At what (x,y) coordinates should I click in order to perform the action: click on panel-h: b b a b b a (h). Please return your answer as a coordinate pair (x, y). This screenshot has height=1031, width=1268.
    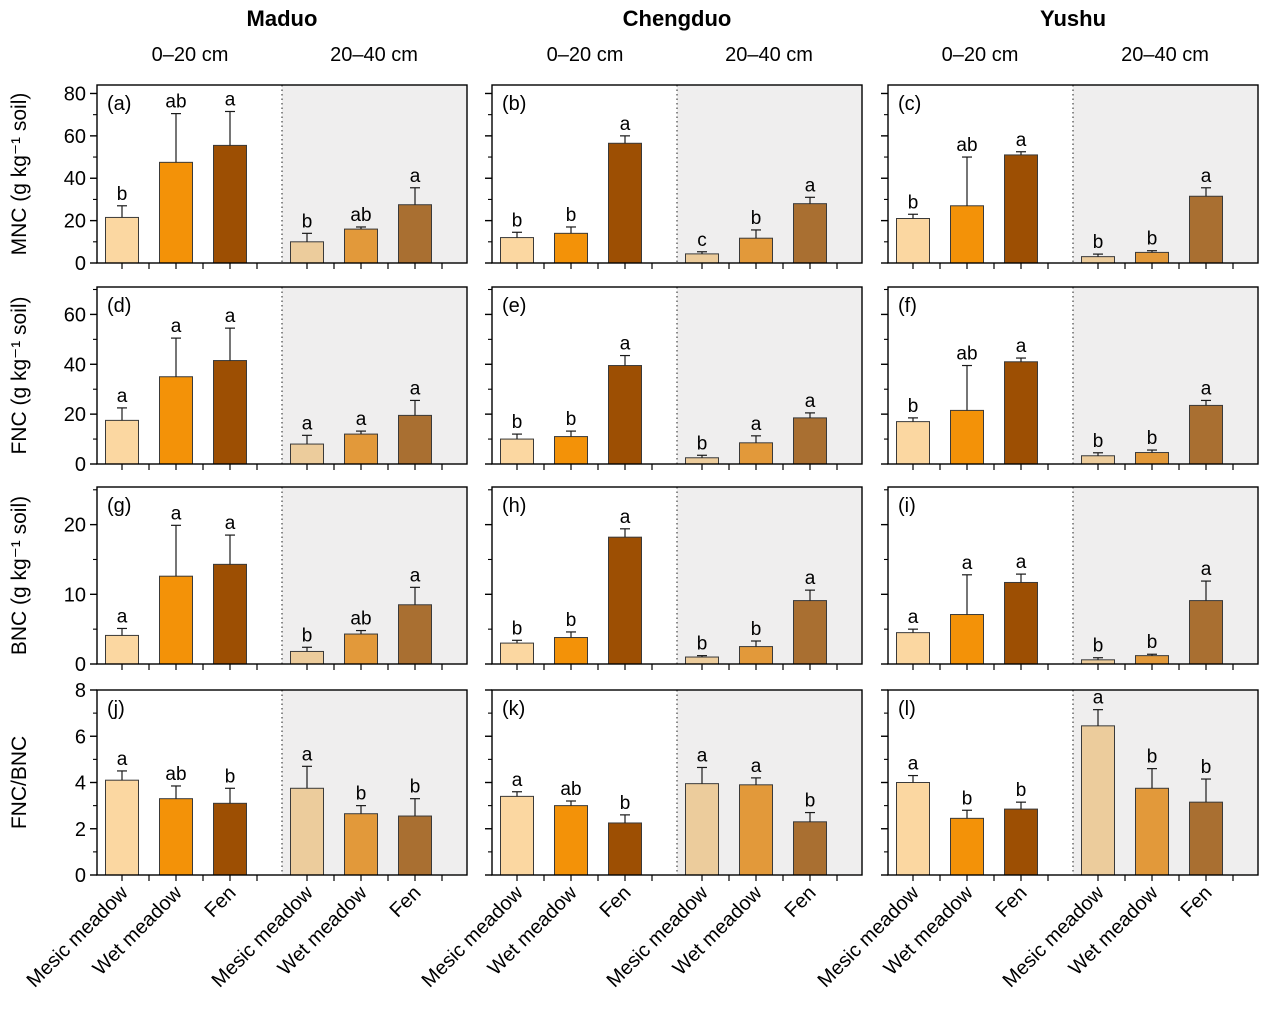
    Looking at the image, I should click on (674, 578).